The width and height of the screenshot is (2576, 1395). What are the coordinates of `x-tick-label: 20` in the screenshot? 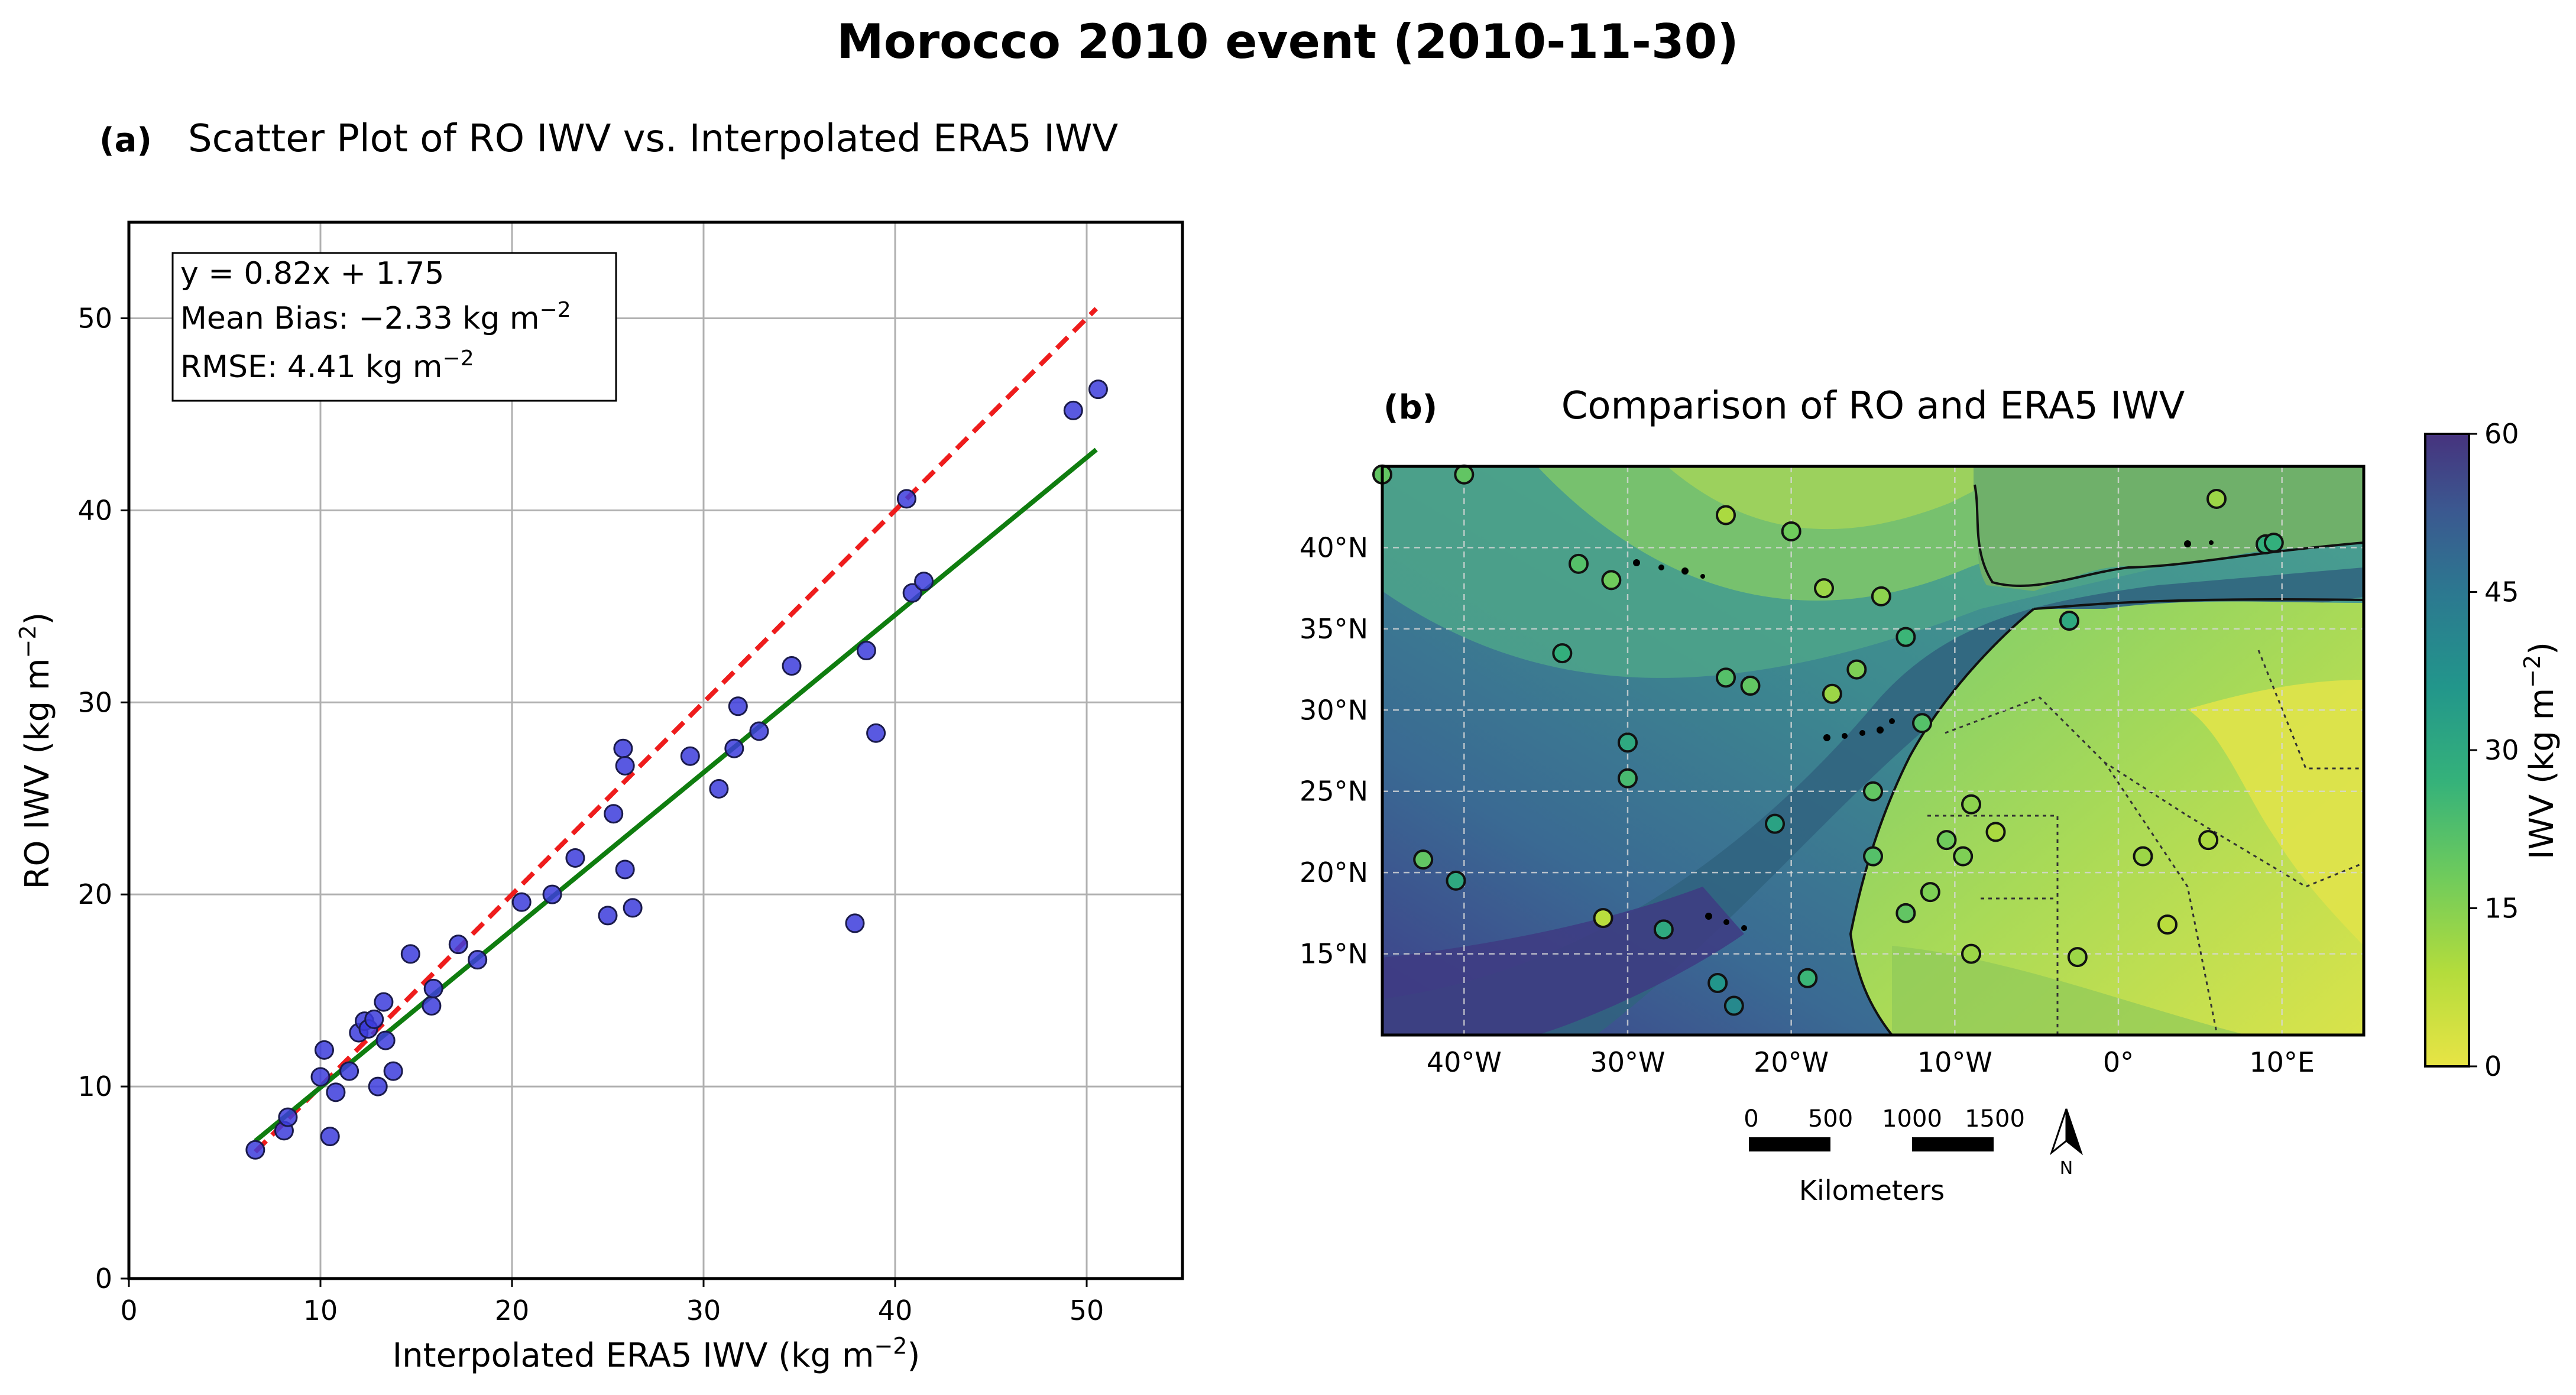 It's located at (512, 1310).